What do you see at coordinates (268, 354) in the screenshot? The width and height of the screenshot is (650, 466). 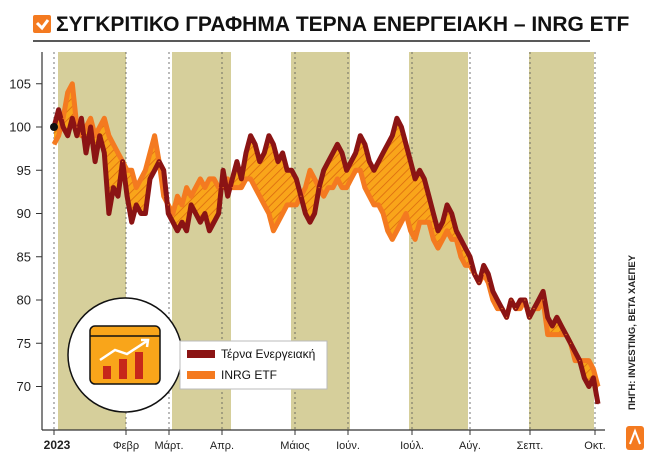 I see `legend-label-terna: Τέρνα Ενεργειακή` at bounding box center [268, 354].